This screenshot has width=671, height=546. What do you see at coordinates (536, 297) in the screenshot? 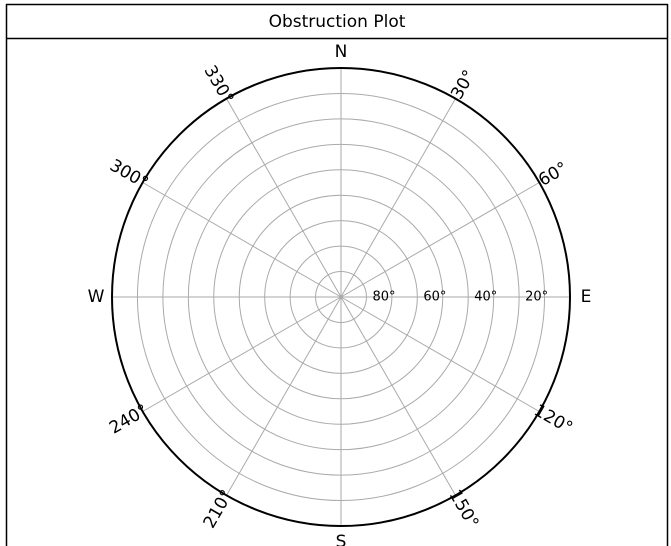
I see `elevation-label: 20°` at bounding box center [536, 297].